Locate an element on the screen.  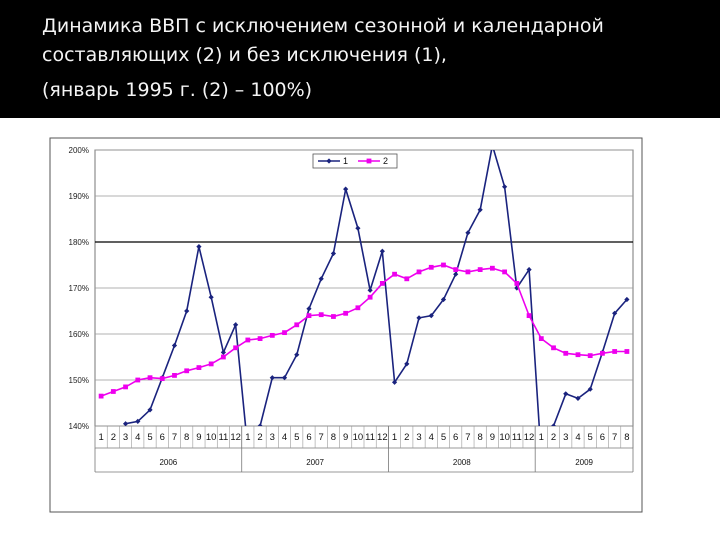
y-tick-label: 160% is located at coordinates (79, 334).